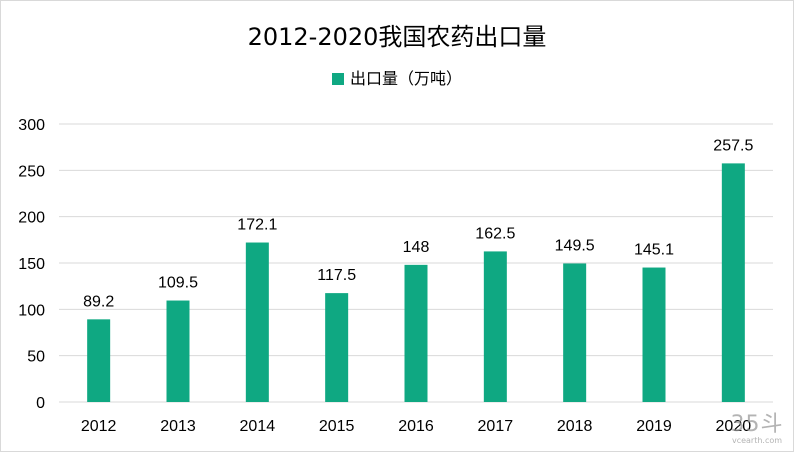 The width and height of the screenshot is (794, 452). What do you see at coordinates (178, 426) in the screenshot?
I see `x-tick-label: 2013` at bounding box center [178, 426].